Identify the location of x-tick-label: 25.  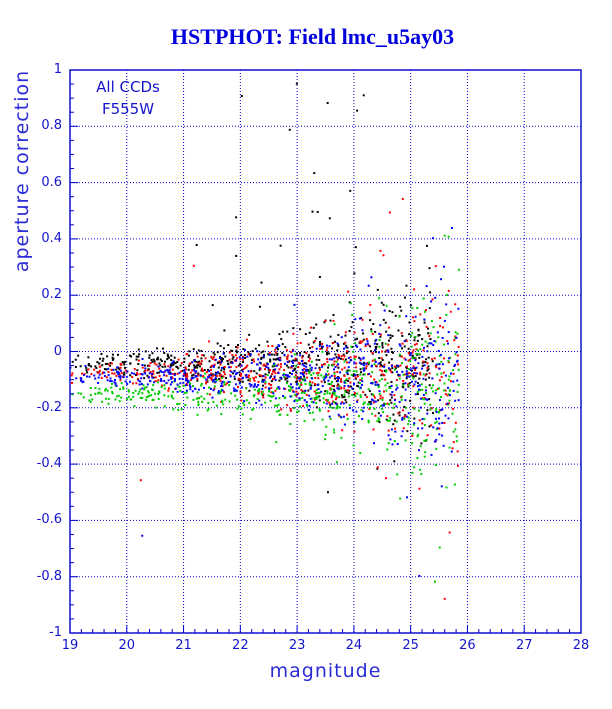
(410, 645).